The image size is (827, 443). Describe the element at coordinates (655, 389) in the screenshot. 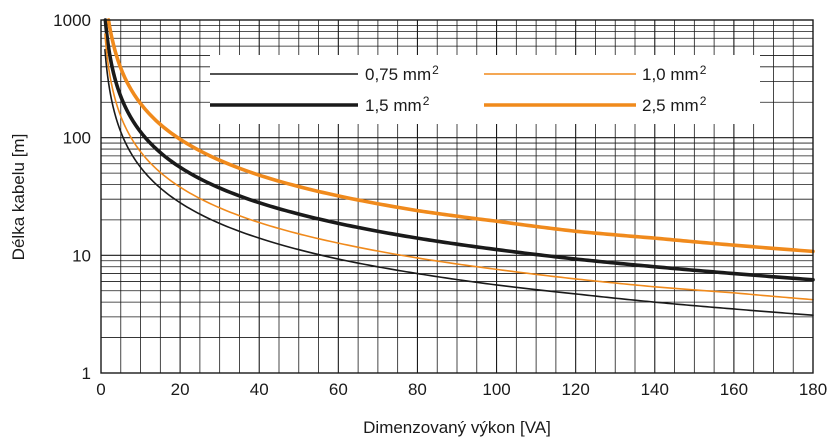

I see `x-tick-label: 140` at that location.